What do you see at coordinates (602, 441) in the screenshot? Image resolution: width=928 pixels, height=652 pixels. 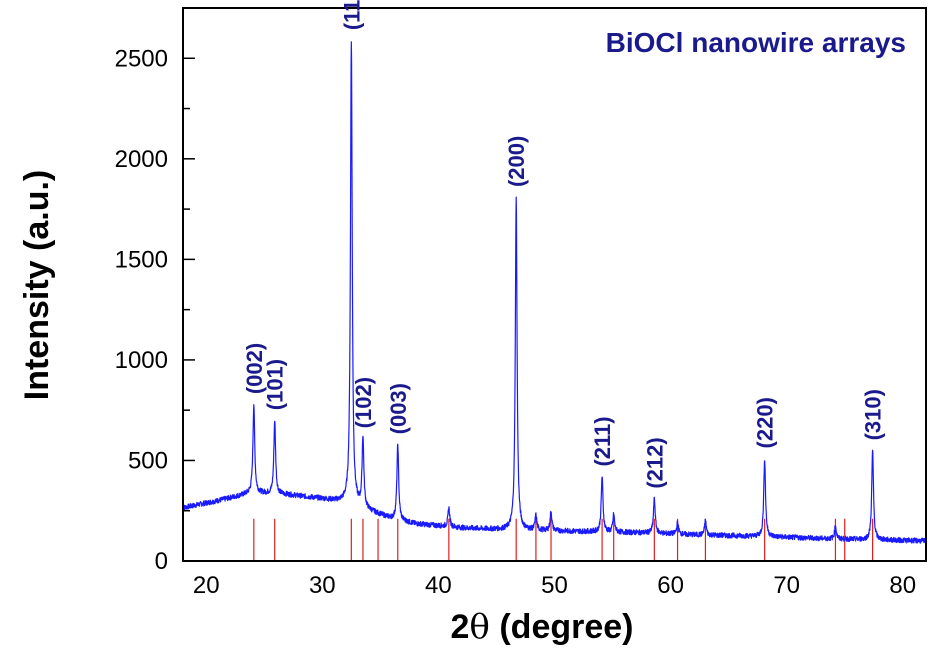 I see `peak-label: (211)` at bounding box center [602, 441].